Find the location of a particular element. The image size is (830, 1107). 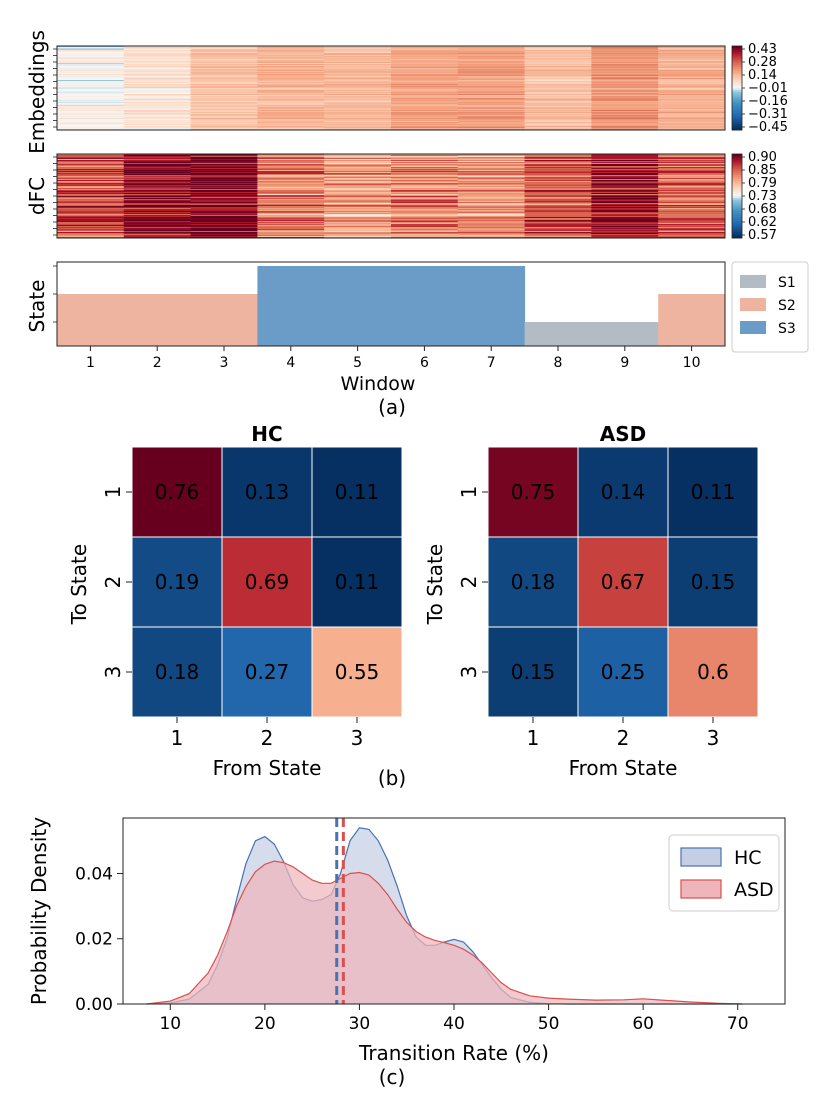

state-bars is located at coordinates (389, 305).